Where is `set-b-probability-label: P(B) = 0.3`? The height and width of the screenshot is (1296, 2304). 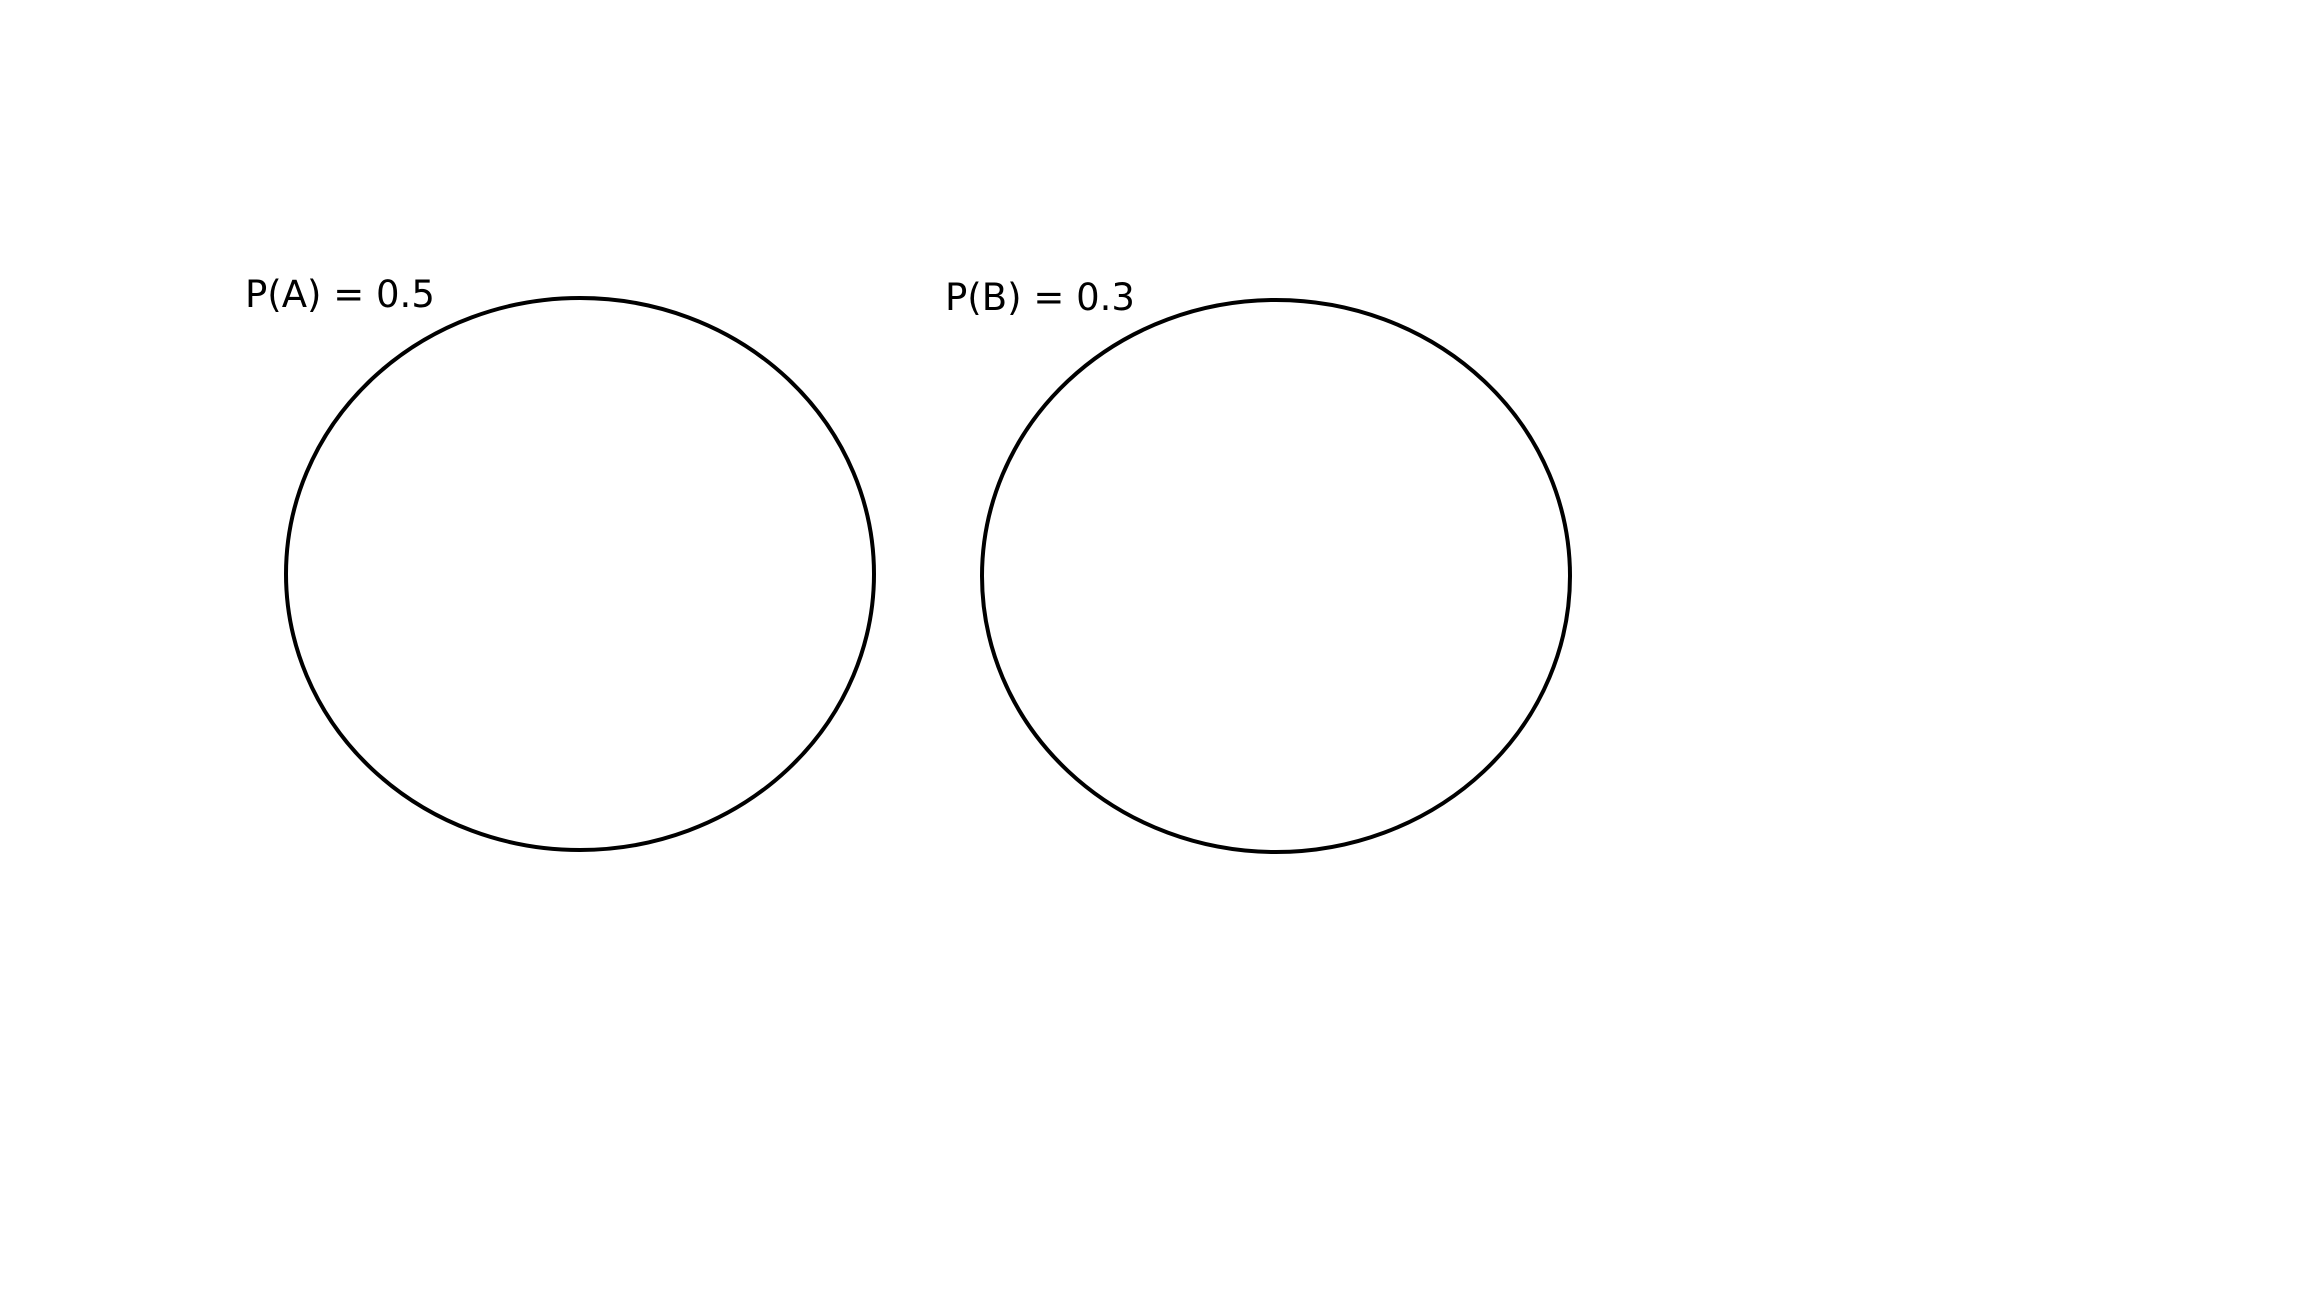 set-b-probability-label: P(B) = 0.3 is located at coordinates (1040, 297).